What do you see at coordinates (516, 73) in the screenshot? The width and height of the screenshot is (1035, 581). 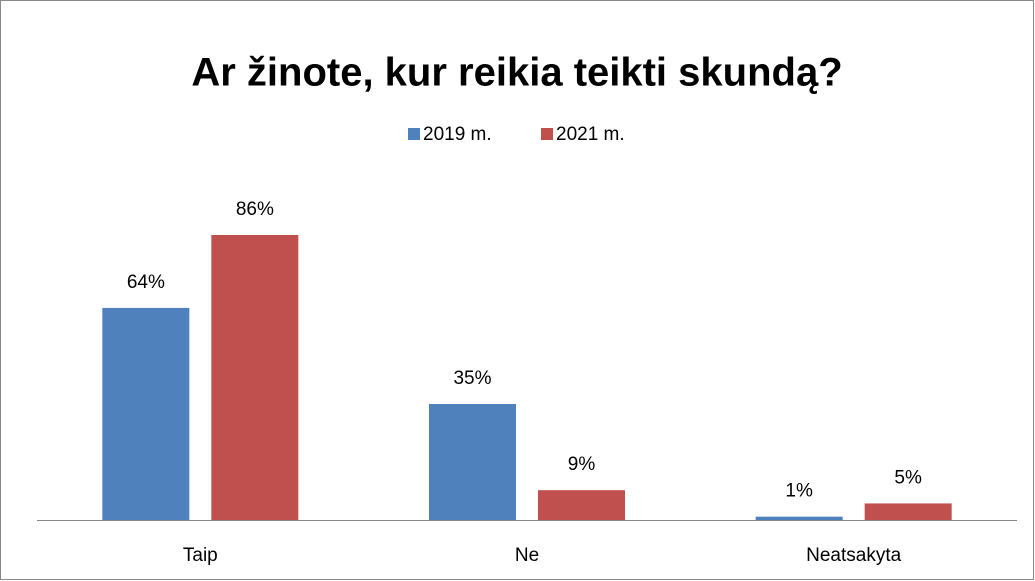 I see `chart-title: Ar žinote, kur reikia teikti skundą?` at bounding box center [516, 73].